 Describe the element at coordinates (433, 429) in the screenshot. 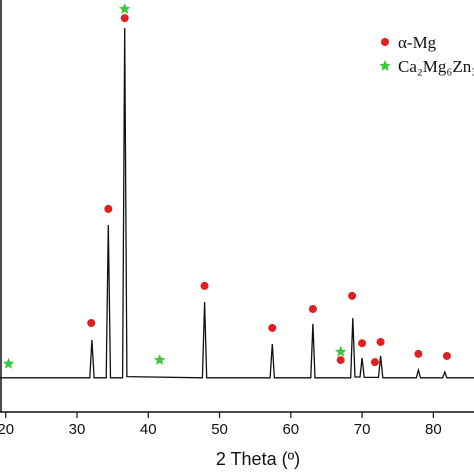

I see `x-tick-label: 80` at that location.